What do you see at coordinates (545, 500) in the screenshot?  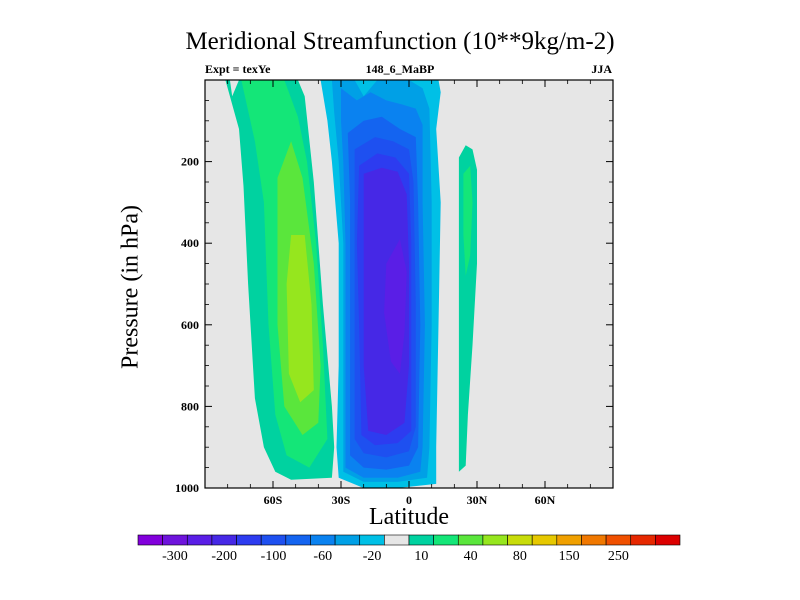 I see `x-tick-label: 60N` at bounding box center [545, 500].